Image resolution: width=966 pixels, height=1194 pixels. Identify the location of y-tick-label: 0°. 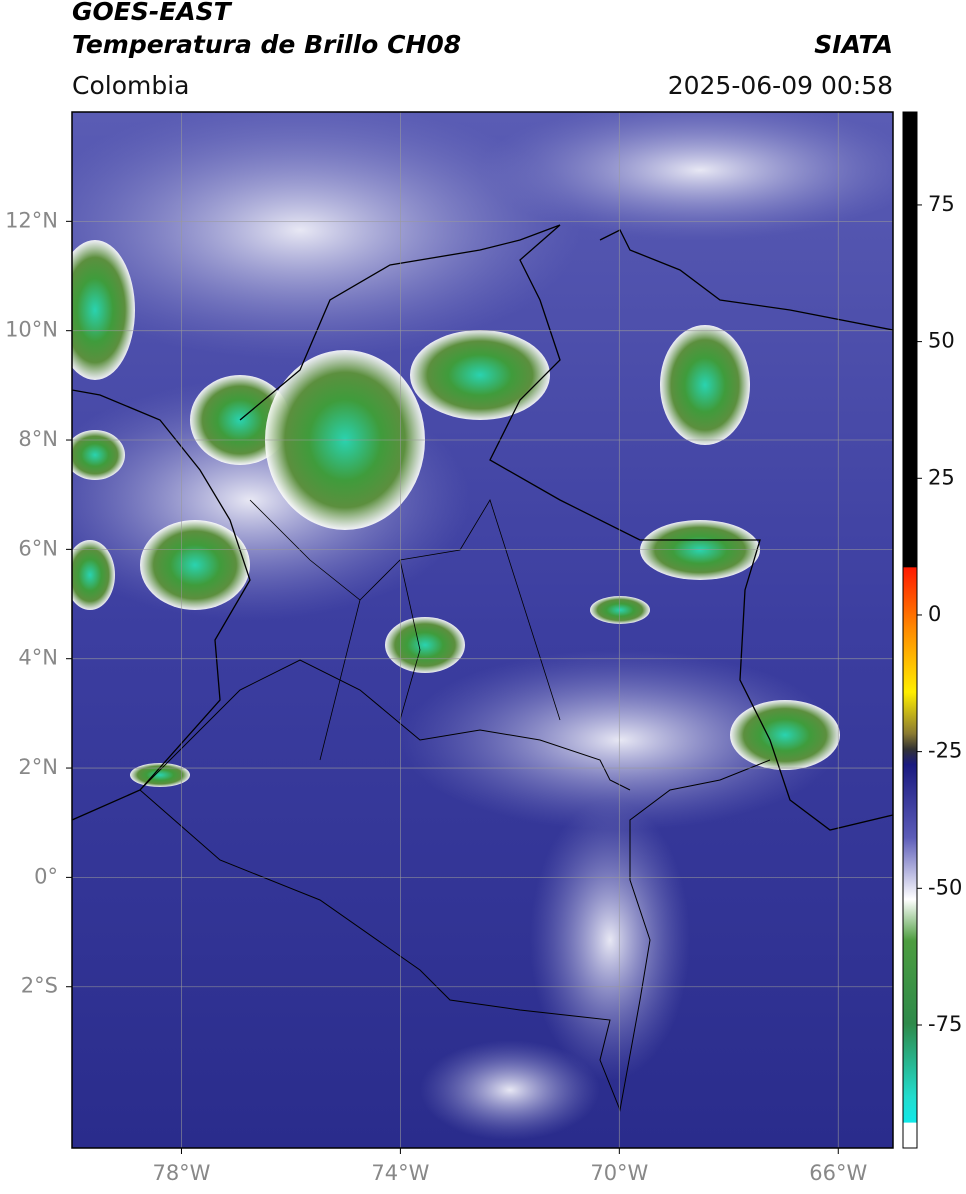
(46, 876).